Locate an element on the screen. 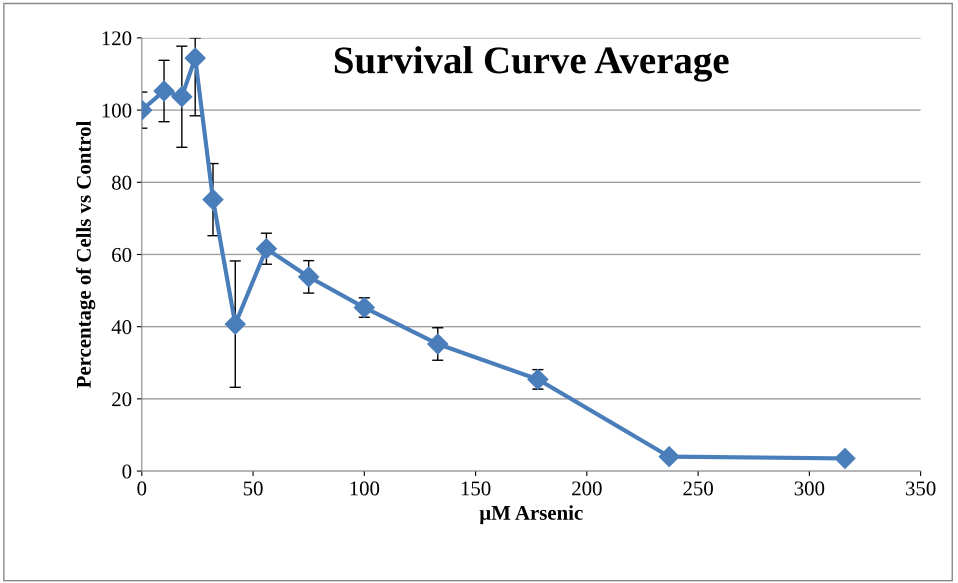  x-tick-label: 250 is located at coordinates (698, 488).